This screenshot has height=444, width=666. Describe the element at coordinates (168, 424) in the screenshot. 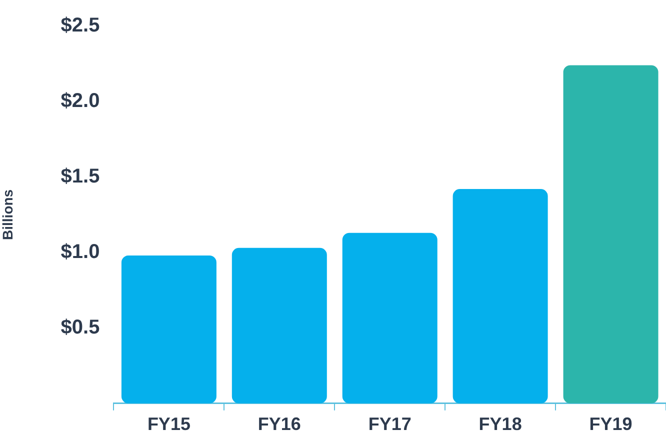

I see `x-tick-label: FY15` at that location.